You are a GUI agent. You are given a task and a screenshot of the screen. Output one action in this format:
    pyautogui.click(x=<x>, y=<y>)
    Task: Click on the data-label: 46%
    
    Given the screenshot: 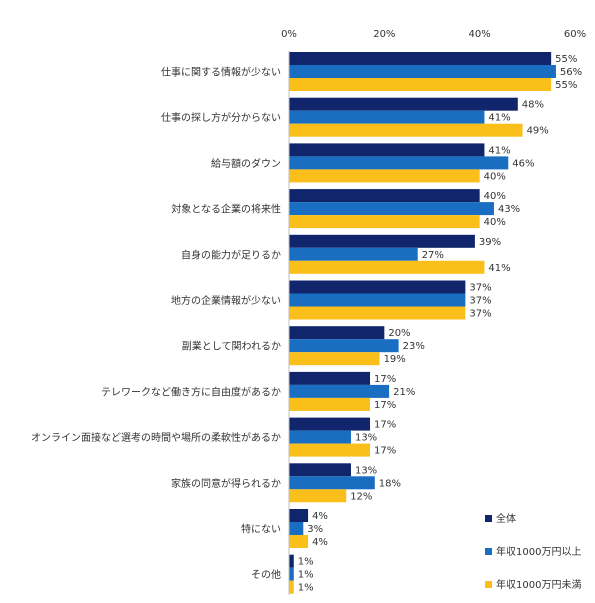 What is the action you would take?
    pyautogui.click(x=523, y=163)
    